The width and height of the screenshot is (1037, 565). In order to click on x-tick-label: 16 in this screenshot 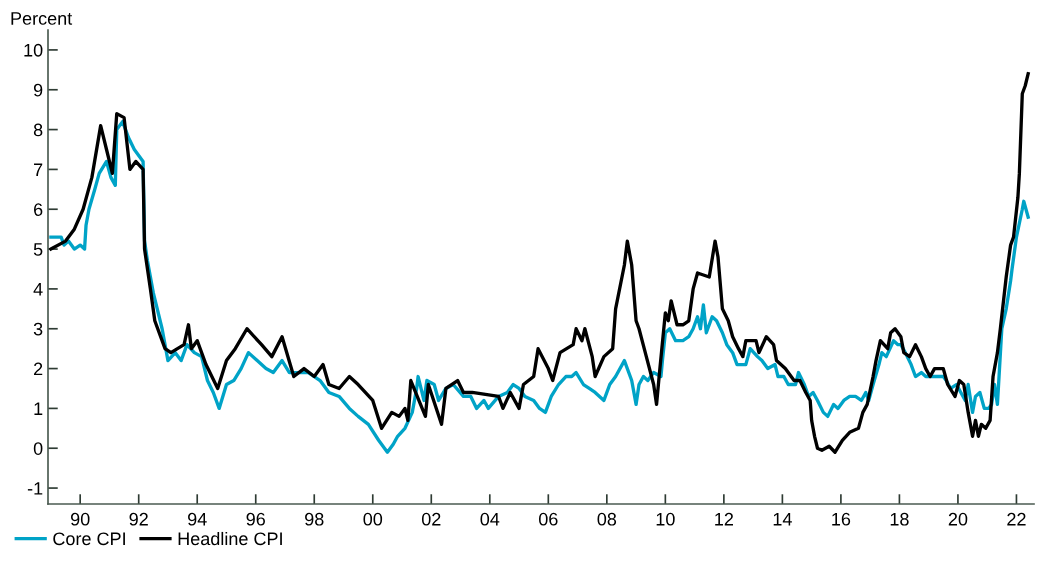, I will do `click(841, 519)`.